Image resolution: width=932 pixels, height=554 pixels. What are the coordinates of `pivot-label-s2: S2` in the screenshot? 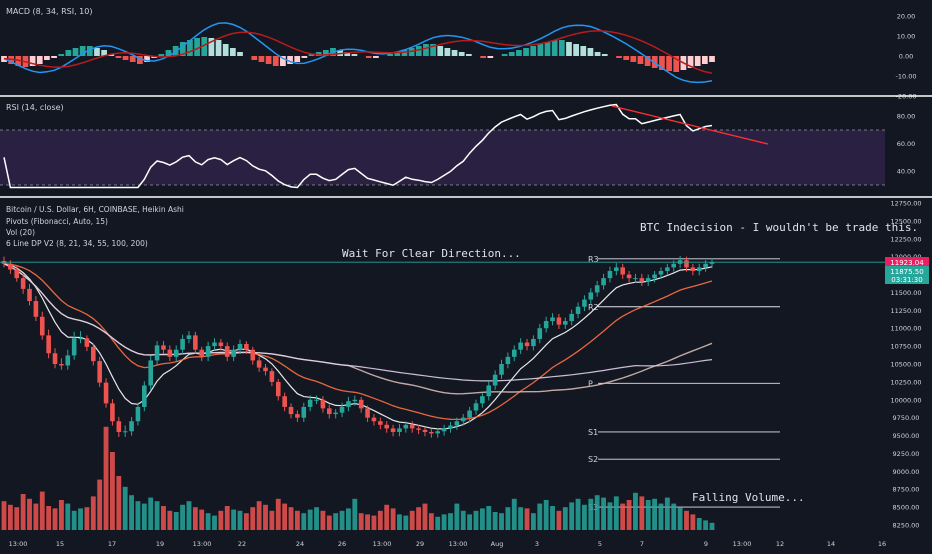 It's located at (593, 459).